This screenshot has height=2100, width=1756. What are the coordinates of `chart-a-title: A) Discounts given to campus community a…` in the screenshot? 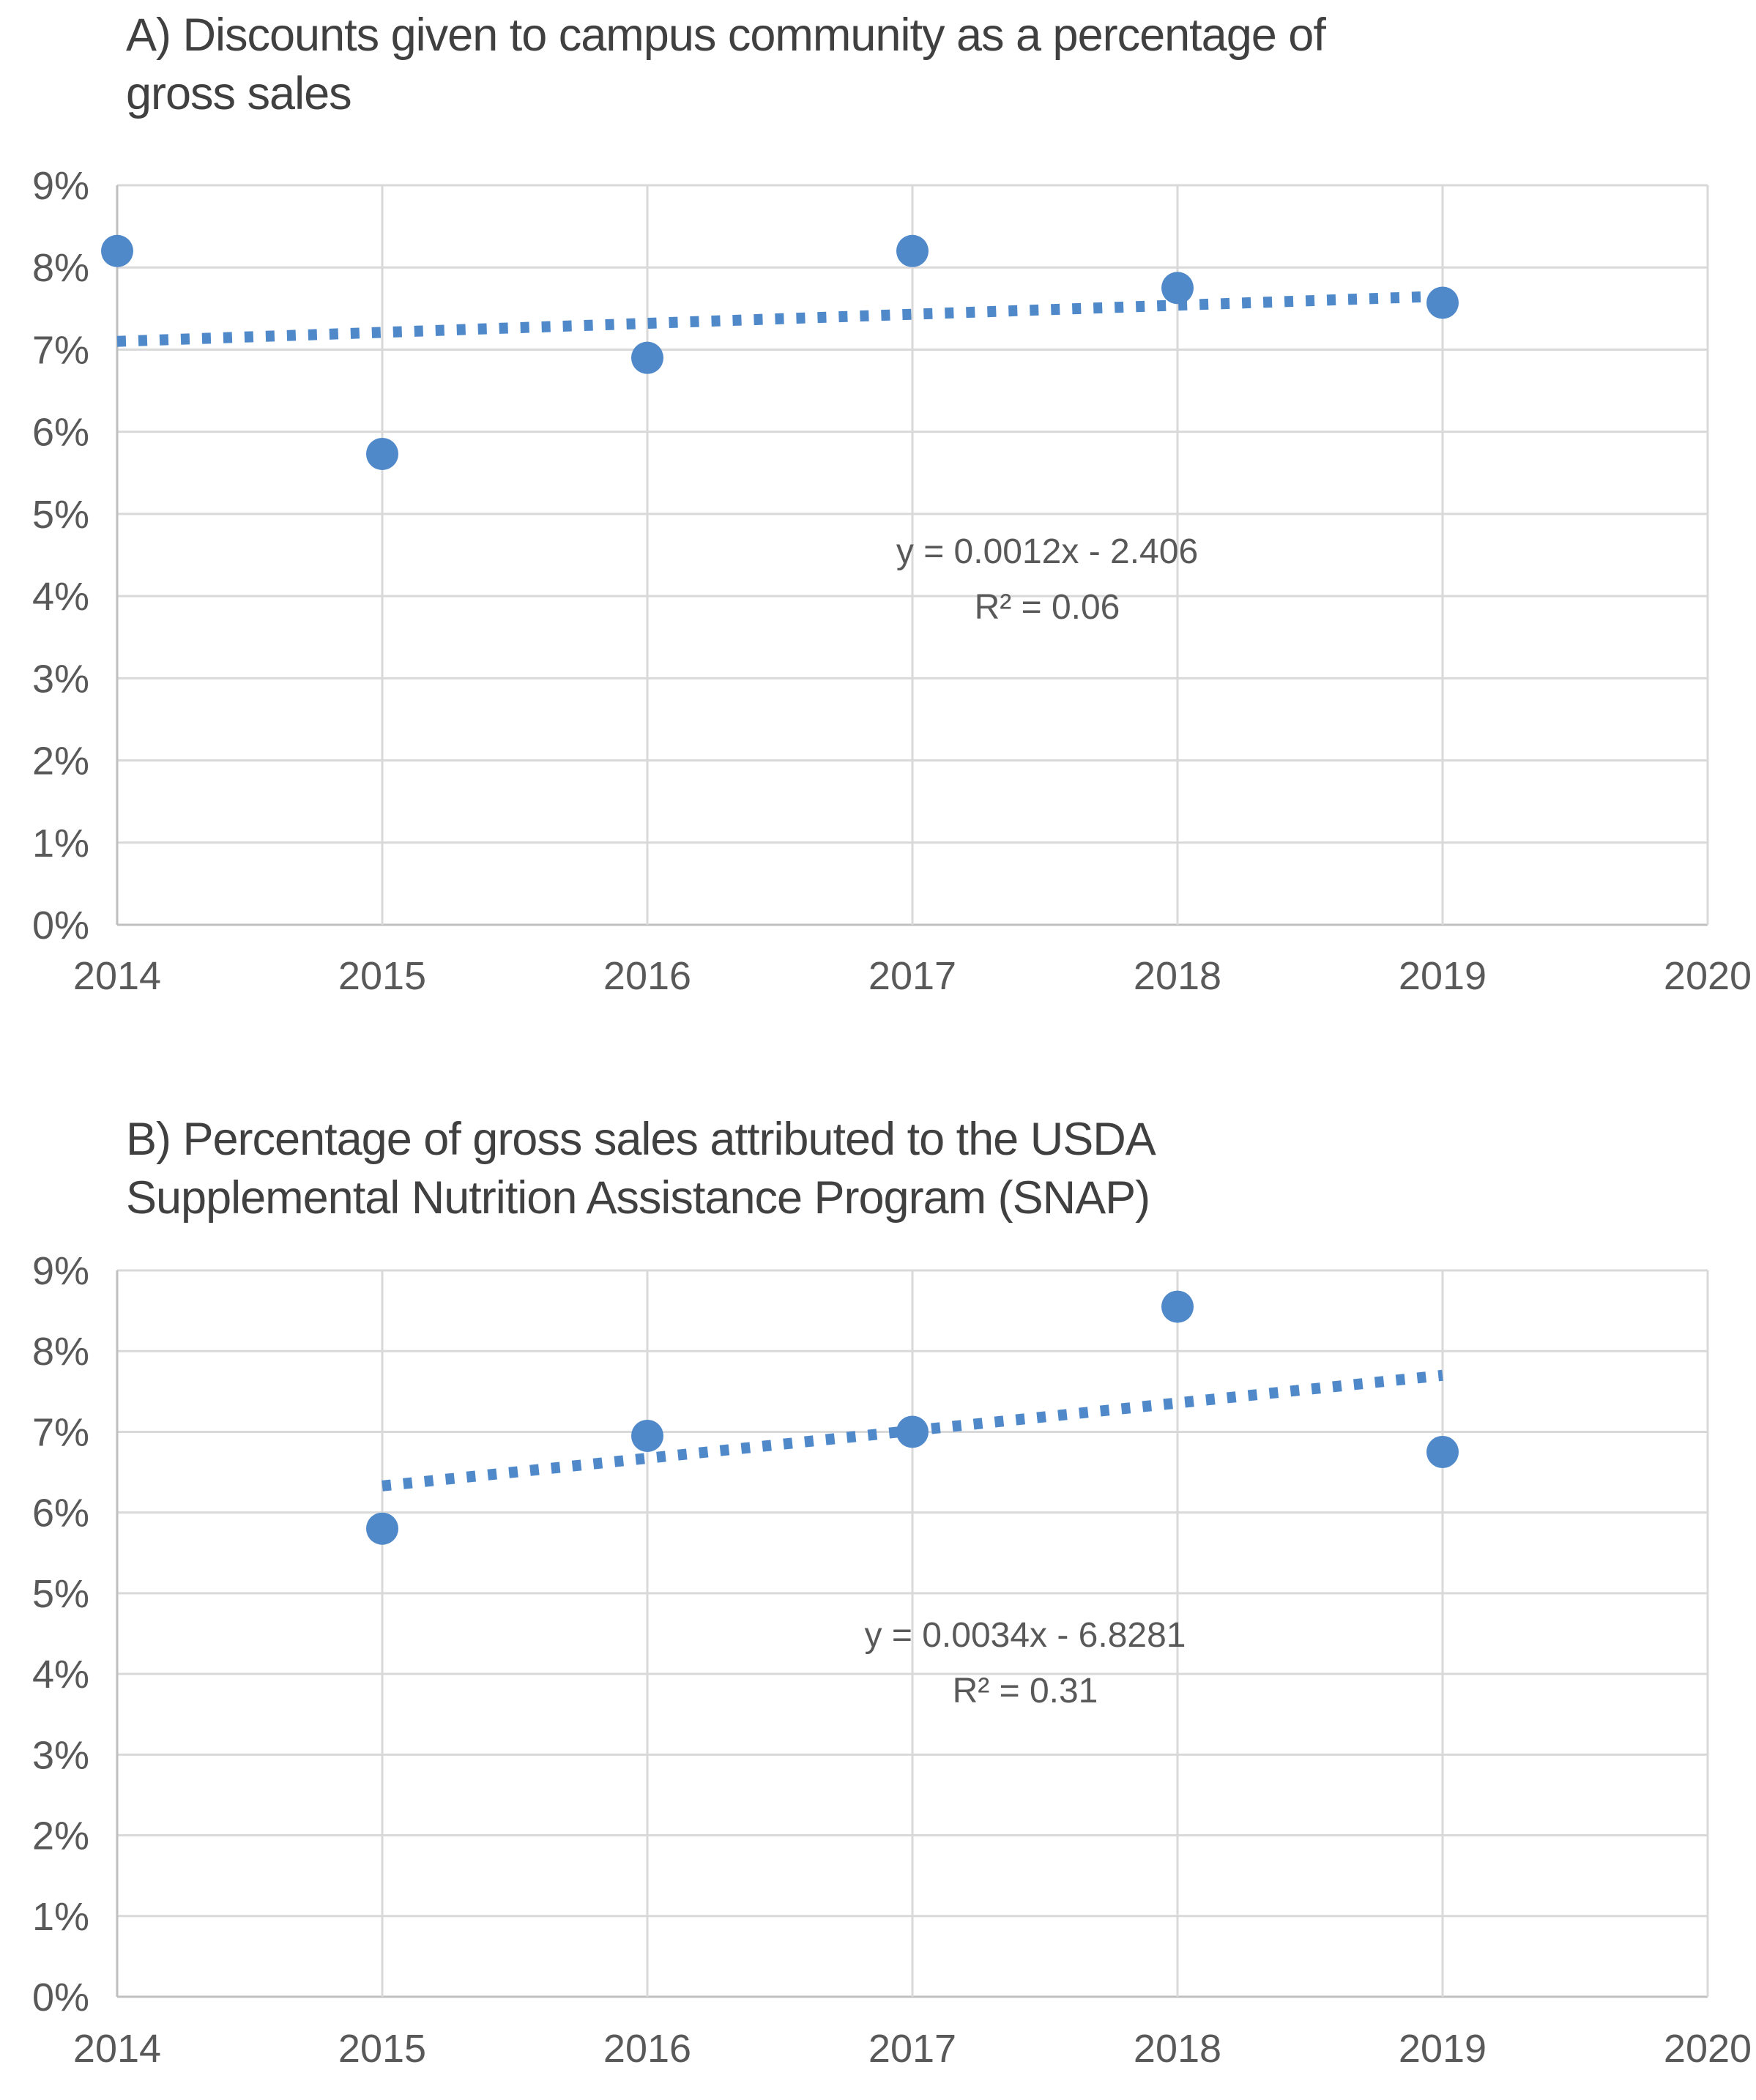 It's located at (726, 64).